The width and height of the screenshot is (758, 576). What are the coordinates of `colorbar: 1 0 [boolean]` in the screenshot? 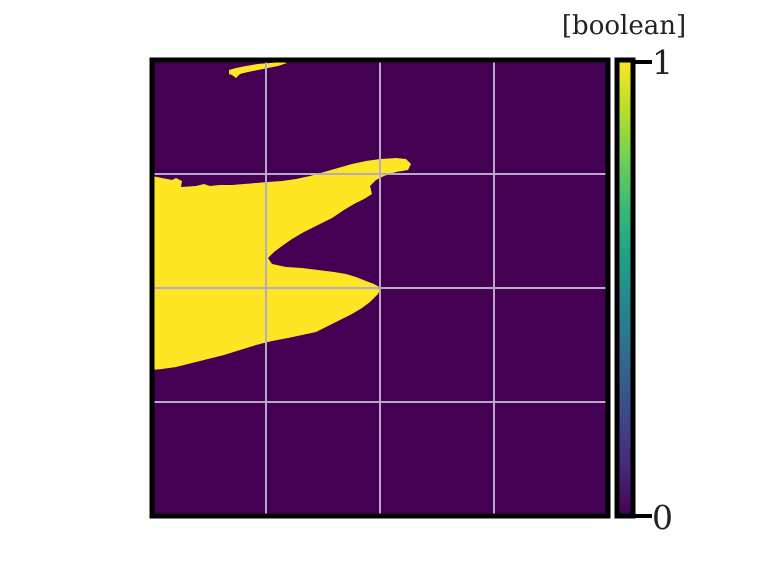 It's located at (624, 274).